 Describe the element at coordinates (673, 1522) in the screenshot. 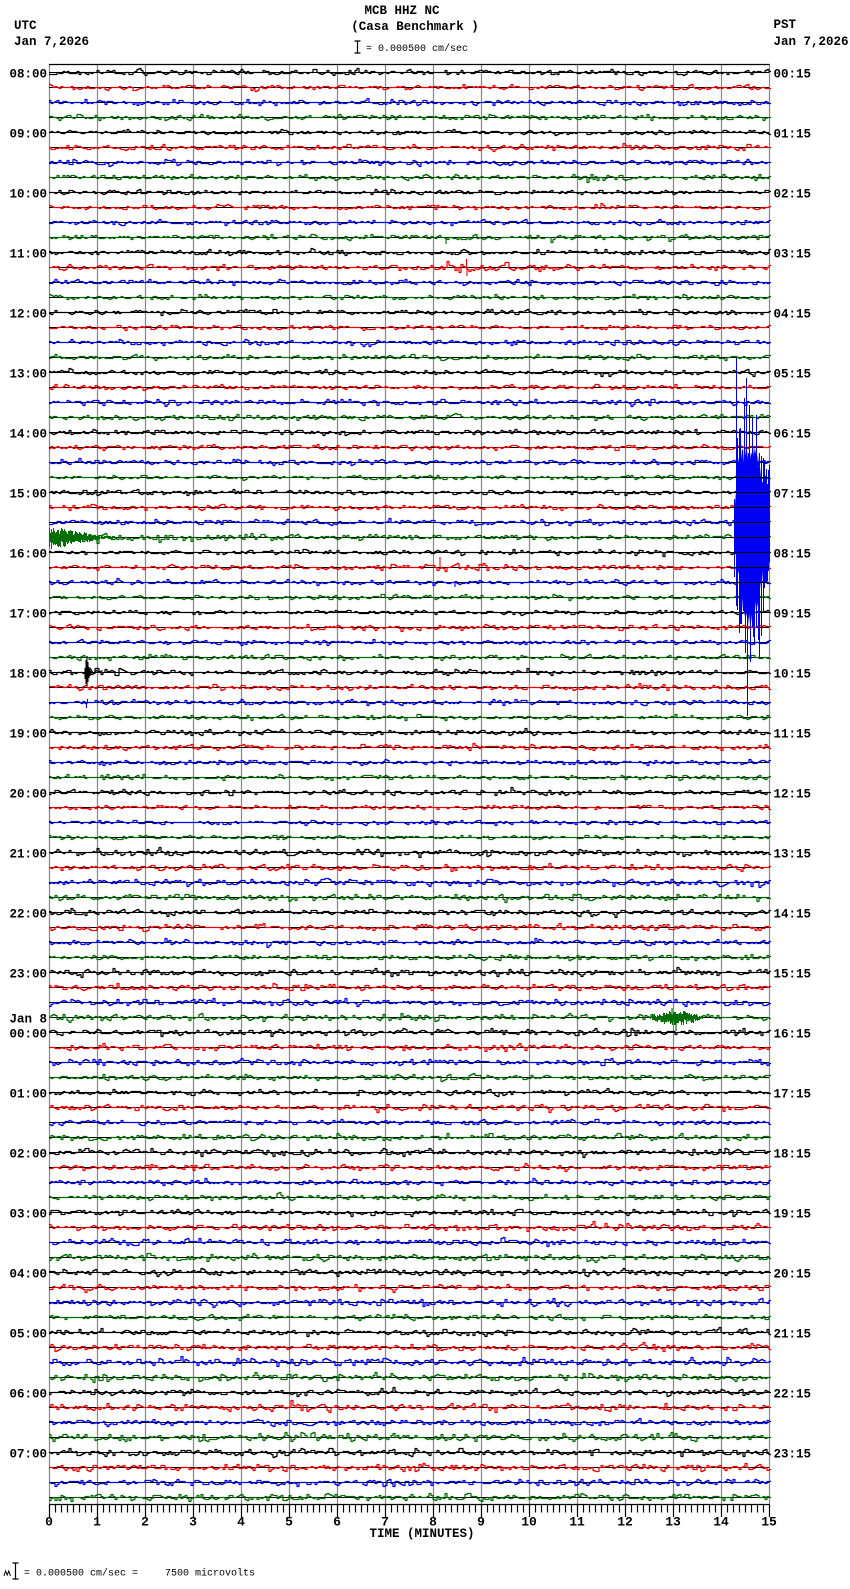

I see `svg-text: 13` at that location.